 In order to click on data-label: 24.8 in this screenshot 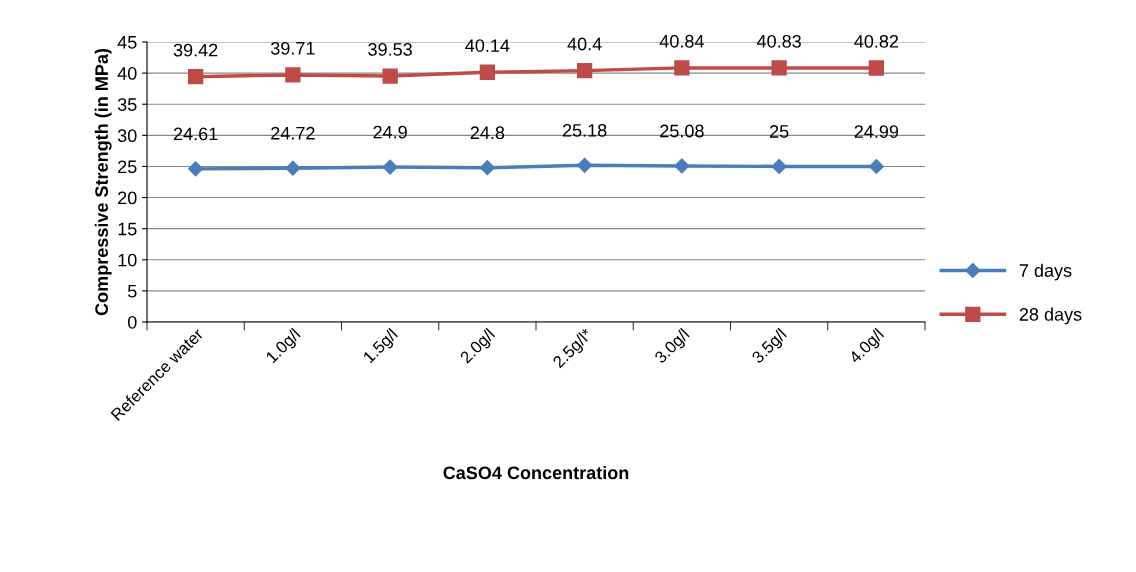, I will do `click(487, 133)`.